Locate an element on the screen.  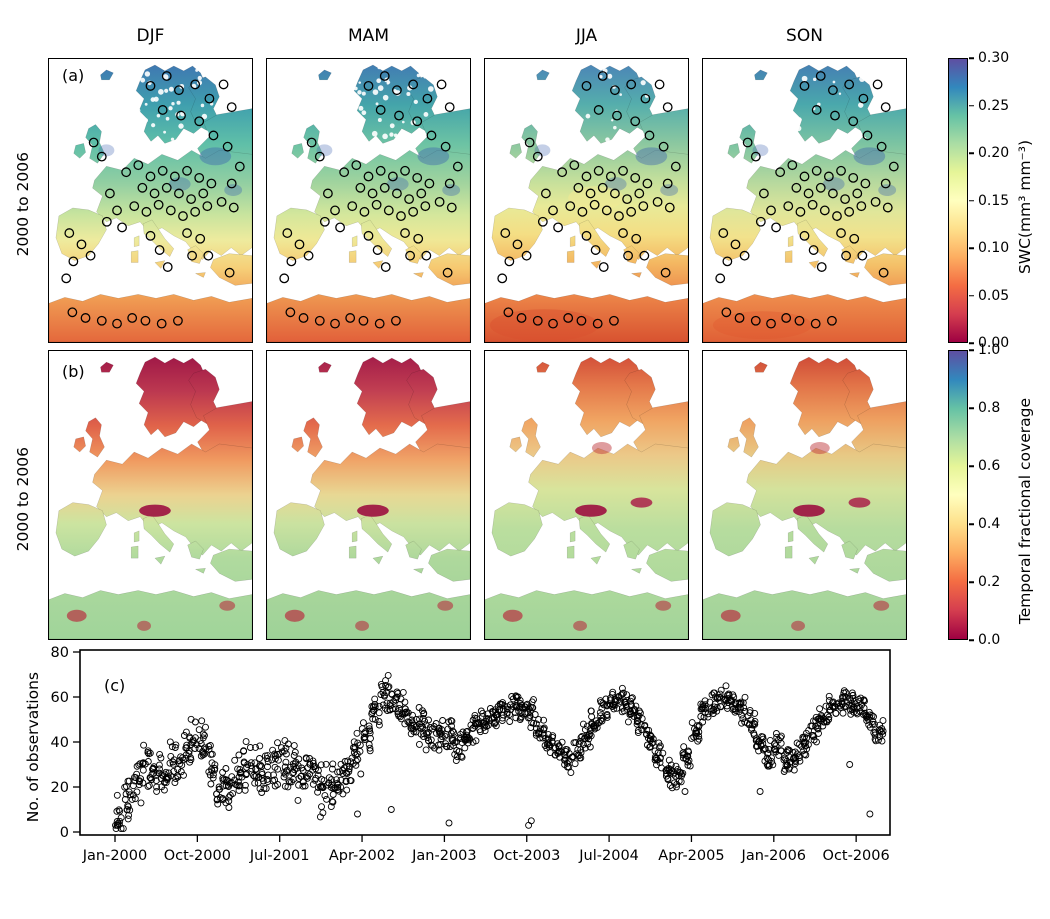
colorbar-tick-label: 0.2 is located at coordinates (989, 582).